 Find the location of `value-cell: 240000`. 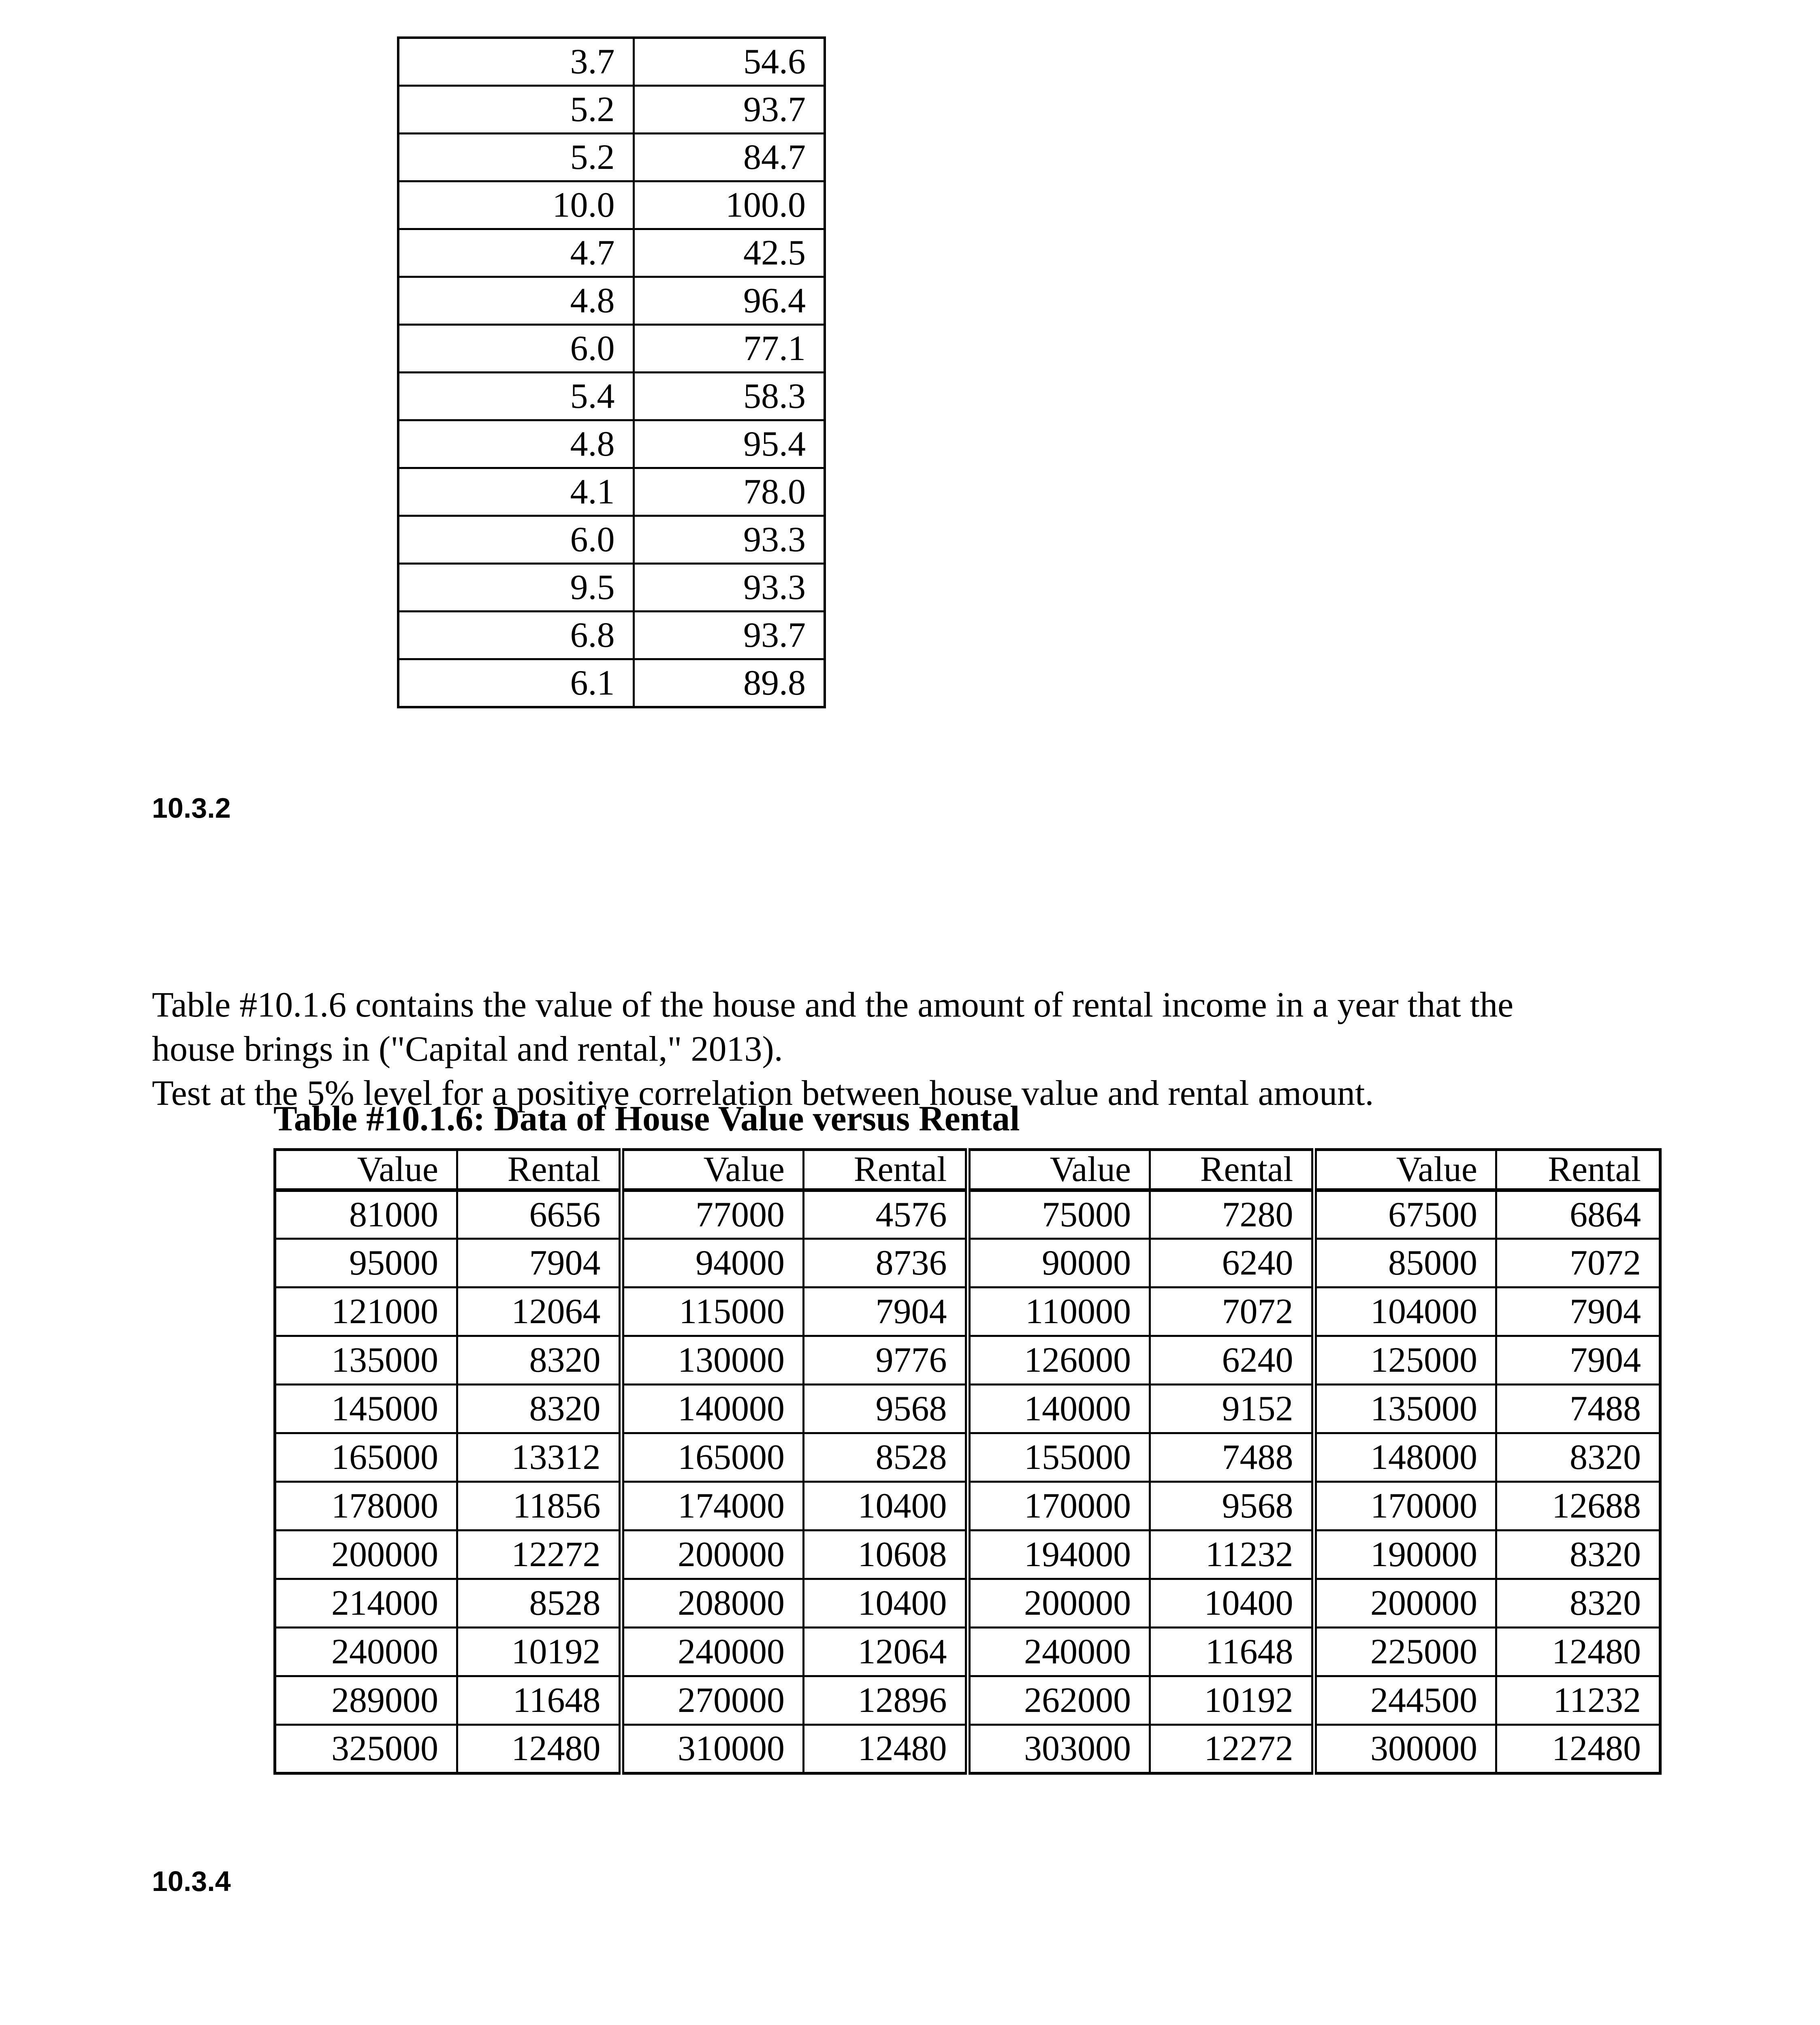

value-cell: 240000 is located at coordinates (366, 1651).